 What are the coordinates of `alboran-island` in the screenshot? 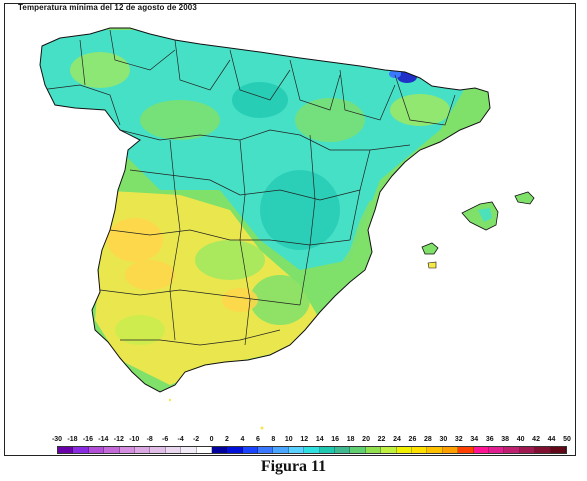 It's located at (262, 428).